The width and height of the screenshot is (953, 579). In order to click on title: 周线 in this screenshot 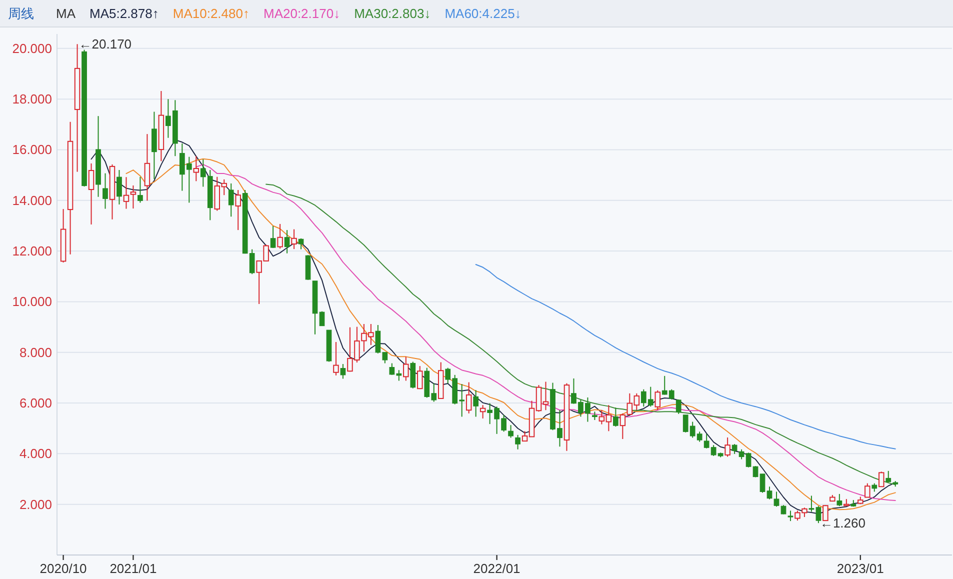, I will do `click(21, 13)`.